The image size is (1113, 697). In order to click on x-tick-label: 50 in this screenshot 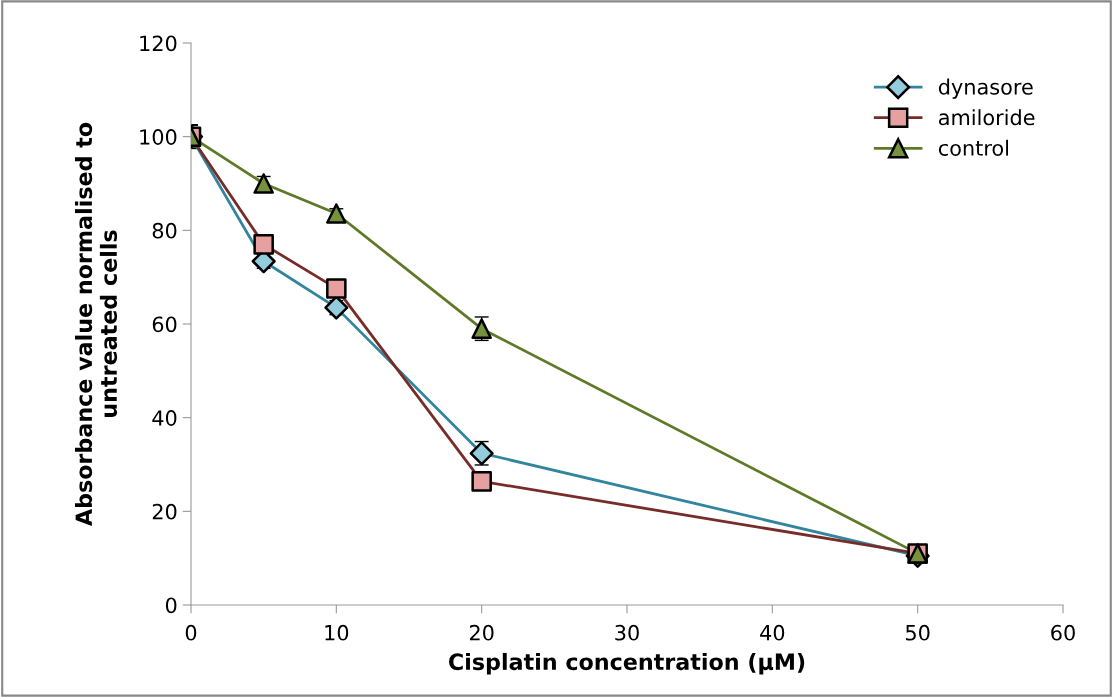, I will do `click(918, 632)`.